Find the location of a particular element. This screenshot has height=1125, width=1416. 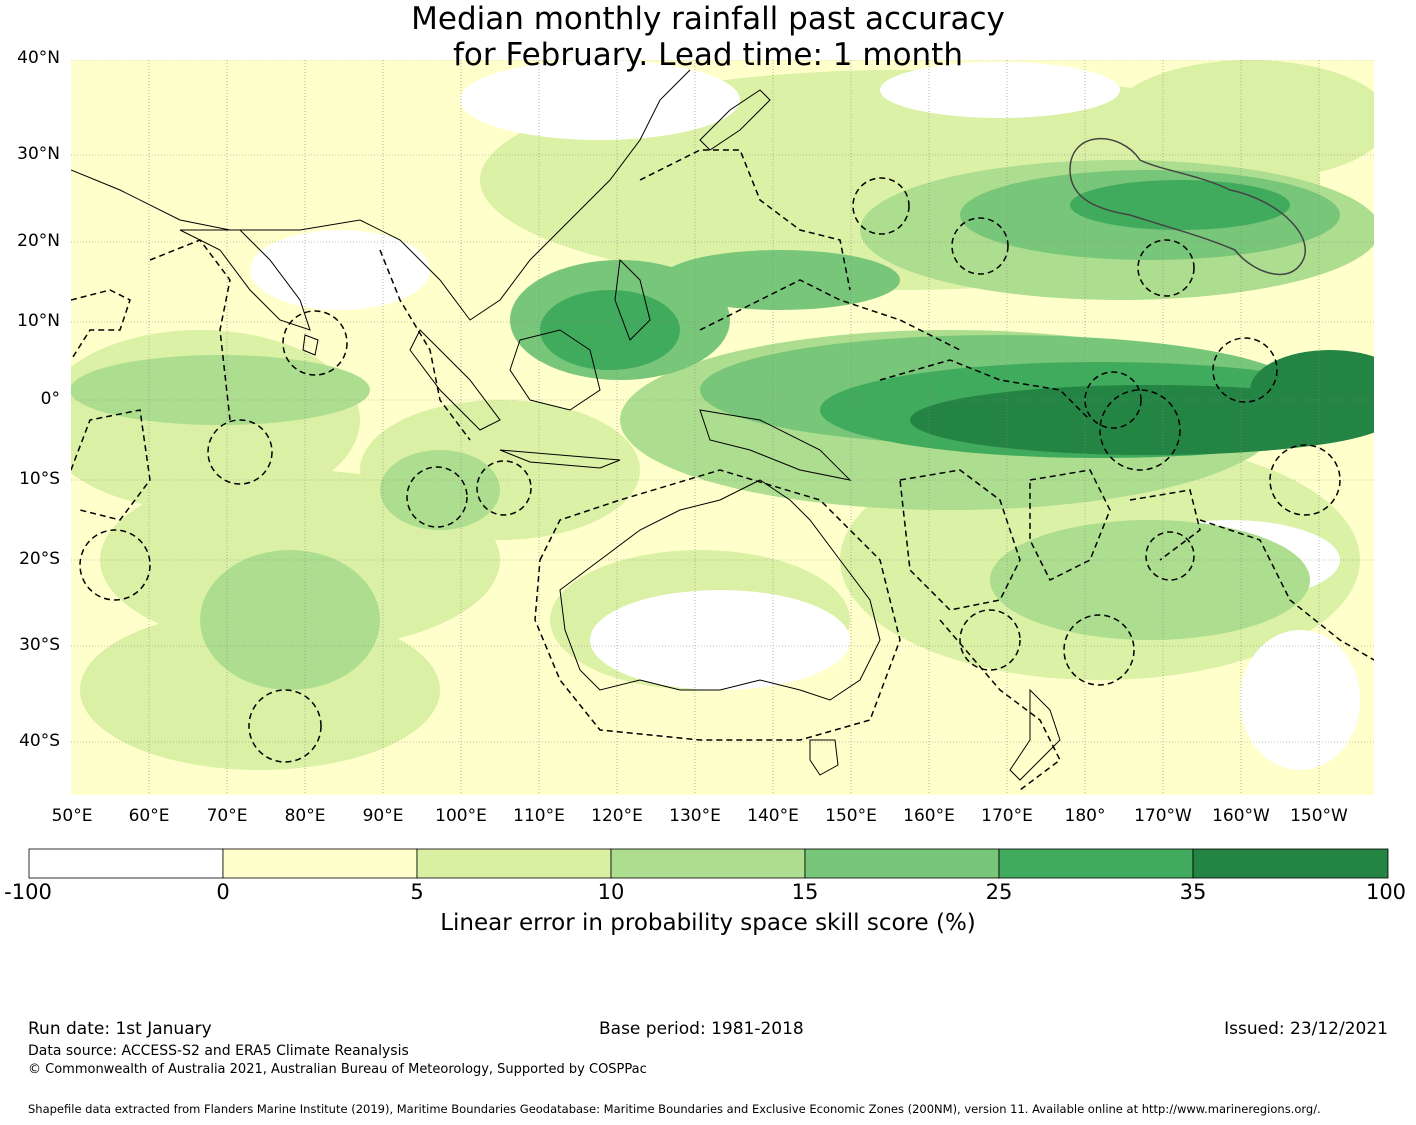

lon-label: 180° is located at coordinates (1085, 816).